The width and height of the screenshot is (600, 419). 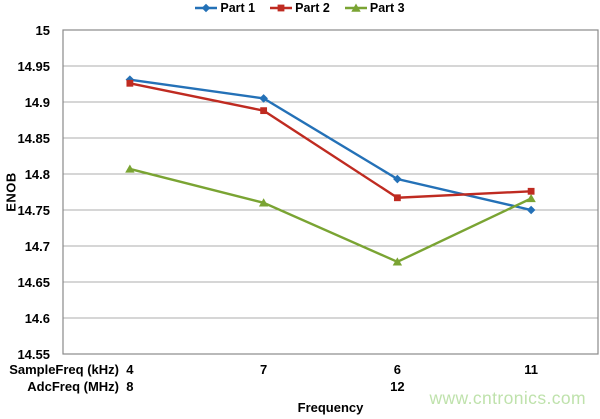 I want to click on legend: Part 1 Part 2 Part 3, so click(x=300, y=8).